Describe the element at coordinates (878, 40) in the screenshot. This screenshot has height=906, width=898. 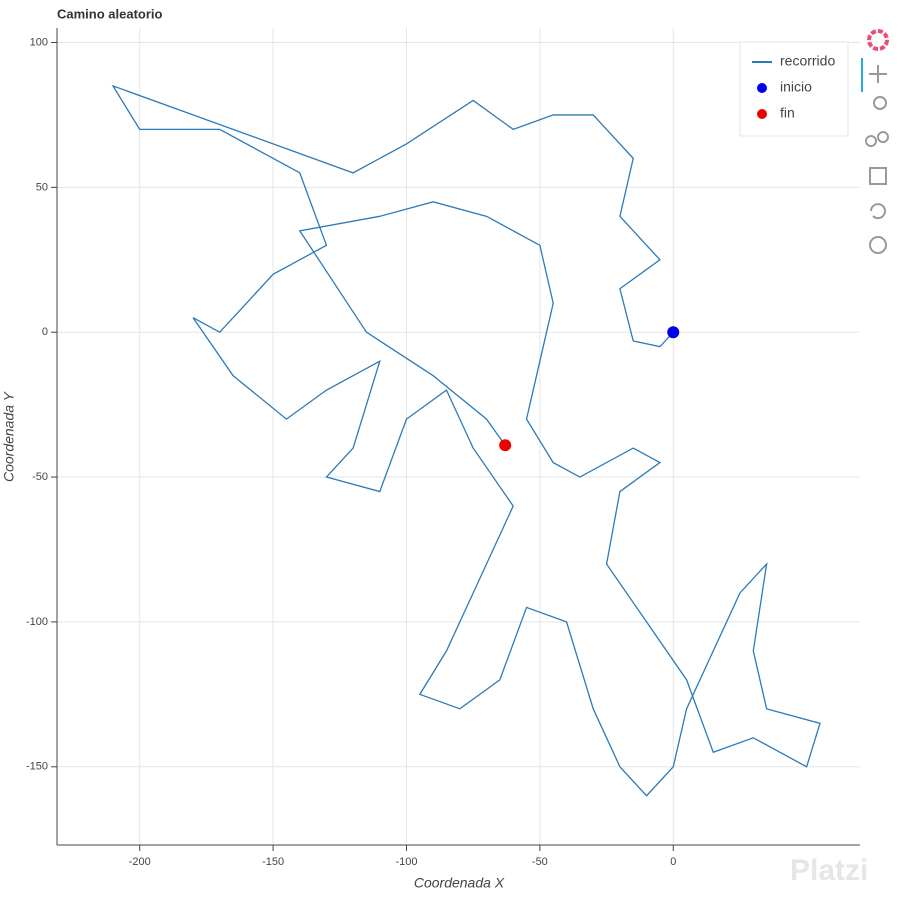
I see `bokeh-logo` at that location.